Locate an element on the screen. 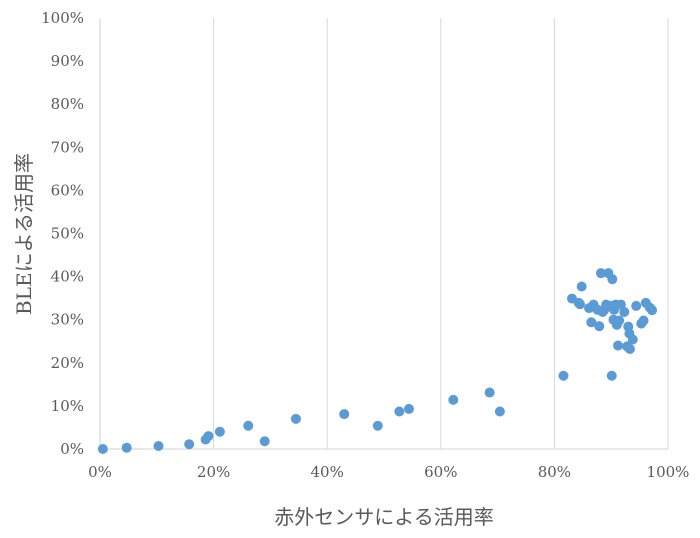 Image resolution: width=700 pixels, height=538 pixels. y-tick-label: 40% is located at coordinates (67, 277).